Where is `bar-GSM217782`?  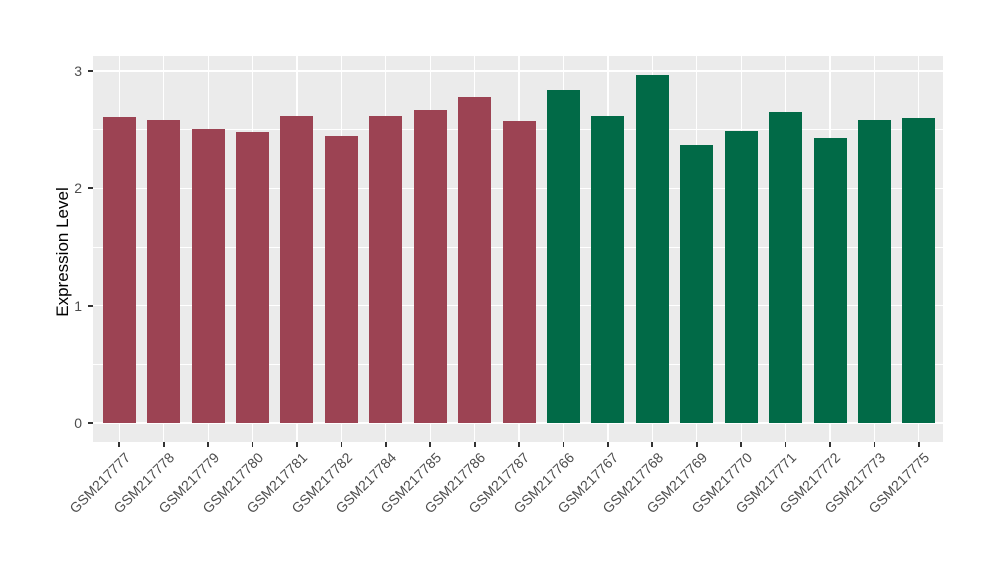
bar-GSM217782 is located at coordinates (341, 279).